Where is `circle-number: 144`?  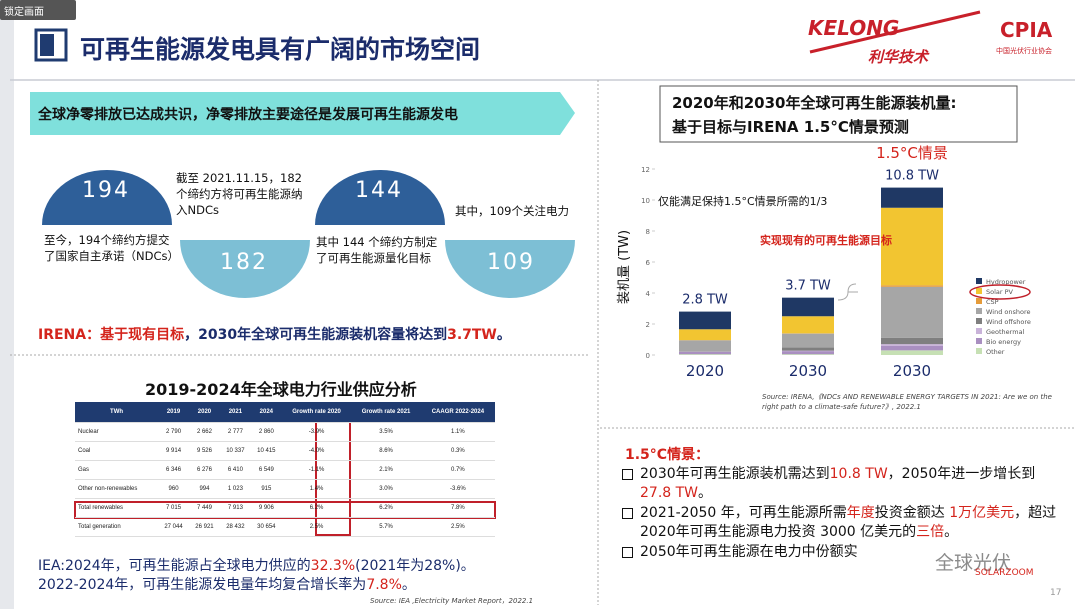 circle-number: 144 is located at coordinates (379, 190).